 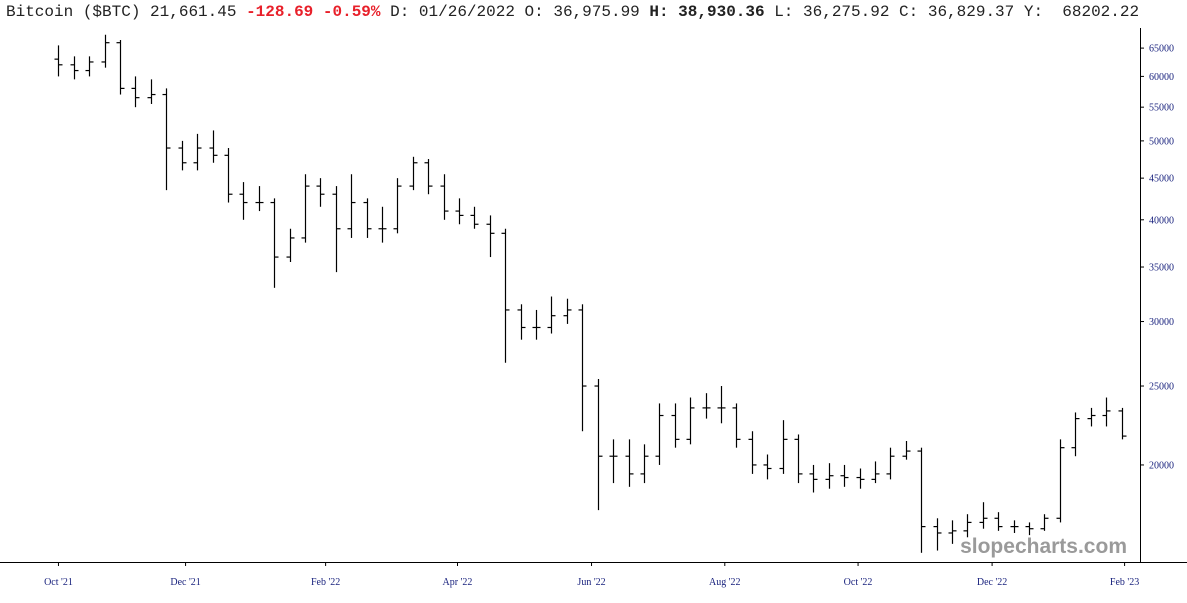 I want to click on y-tick-label: 55000, so click(x=1161, y=108).